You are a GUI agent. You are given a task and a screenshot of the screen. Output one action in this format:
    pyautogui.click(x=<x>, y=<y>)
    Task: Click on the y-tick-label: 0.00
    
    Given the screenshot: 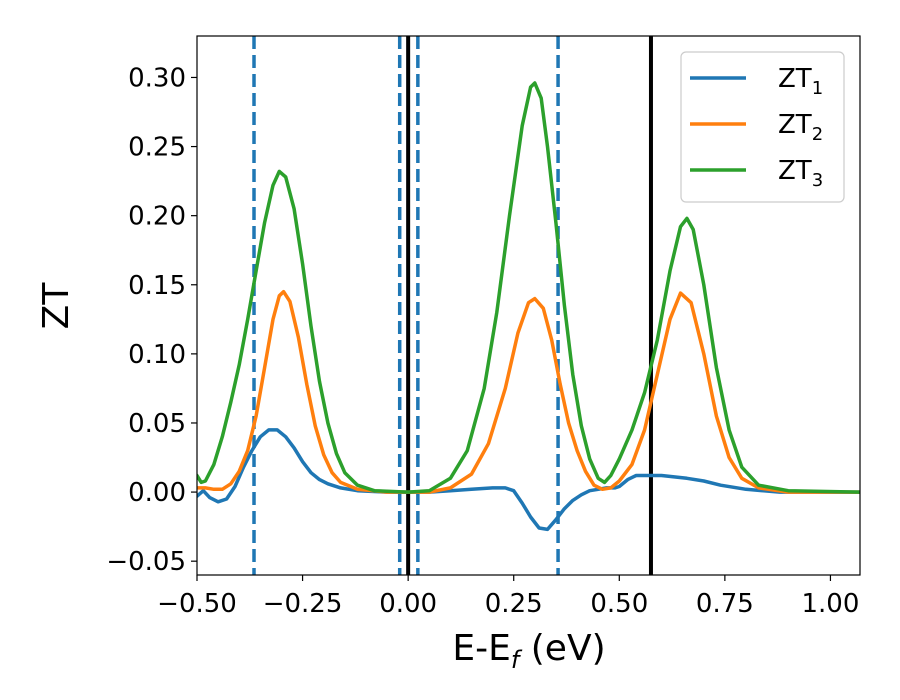 What is the action you would take?
    pyautogui.click(x=157, y=493)
    